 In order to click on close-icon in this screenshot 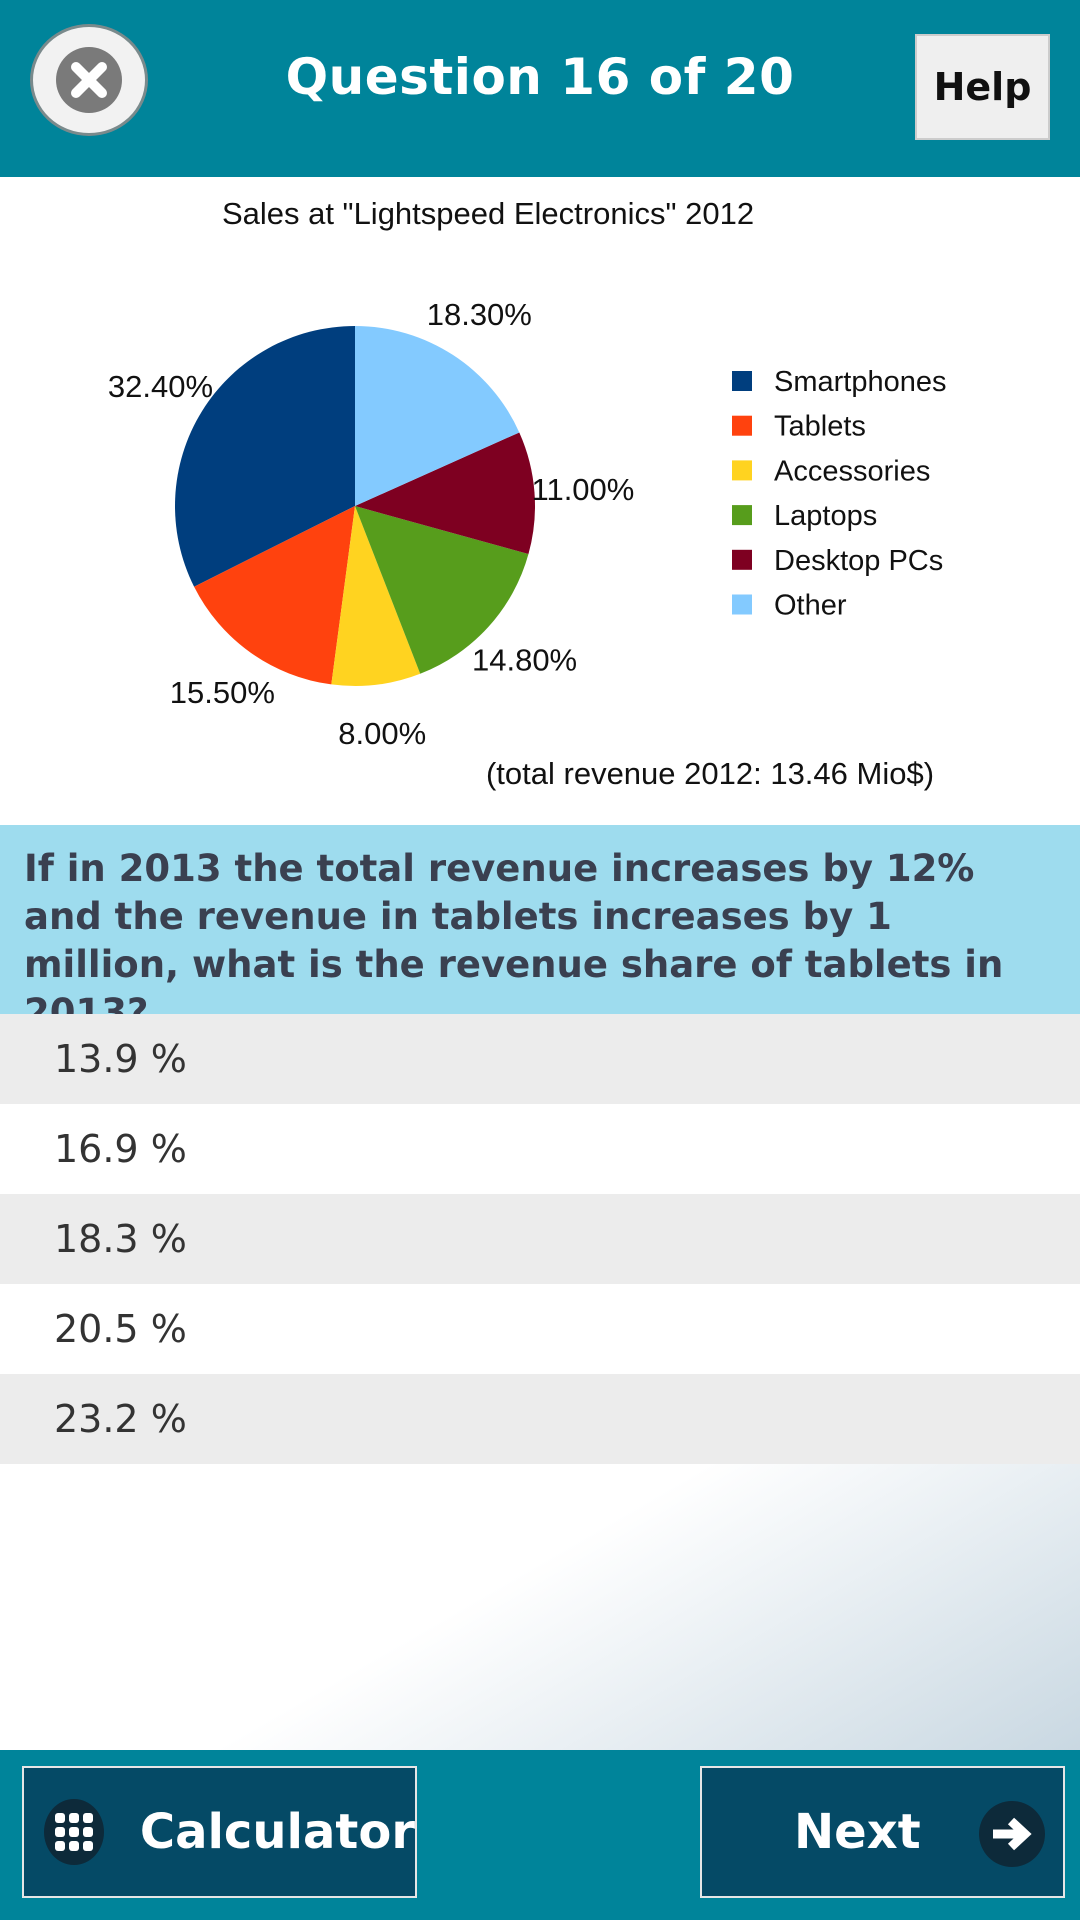, I will do `click(89, 80)`.